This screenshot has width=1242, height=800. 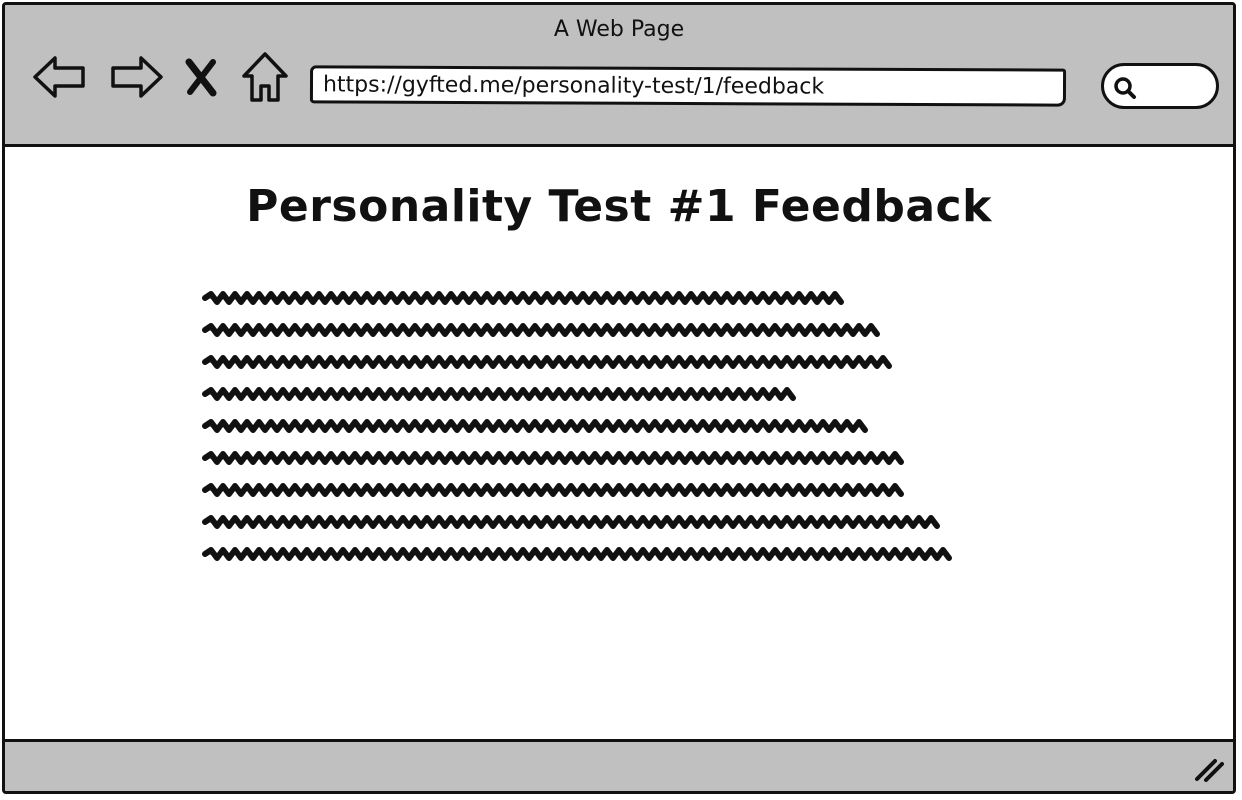 What do you see at coordinates (619, 765) in the screenshot?
I see `status-bar` at bounding box center [619, 765].